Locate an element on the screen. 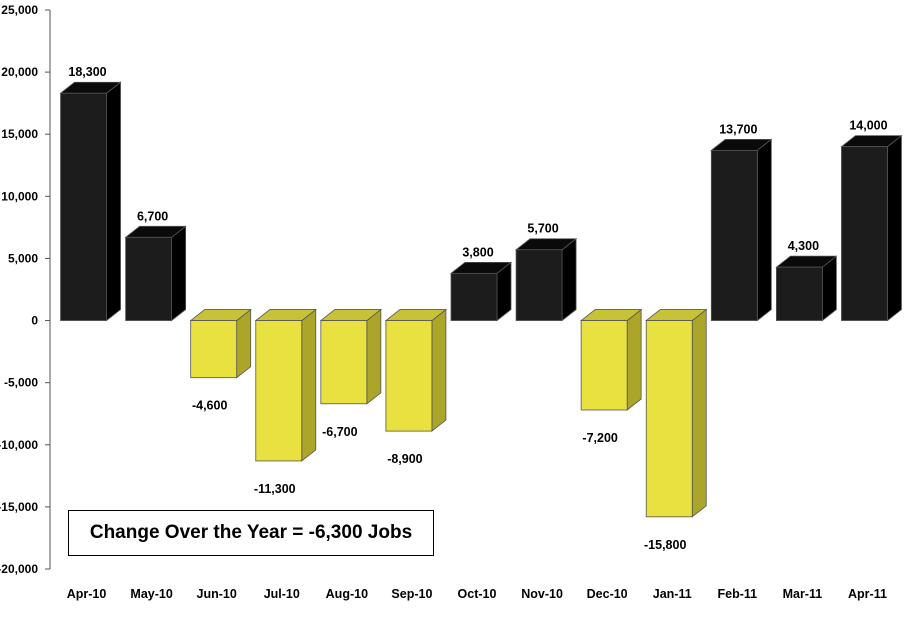 This screenshot has width=907, height=620. x-tick-label: Apr-11 is located at coordinates (867, 594).